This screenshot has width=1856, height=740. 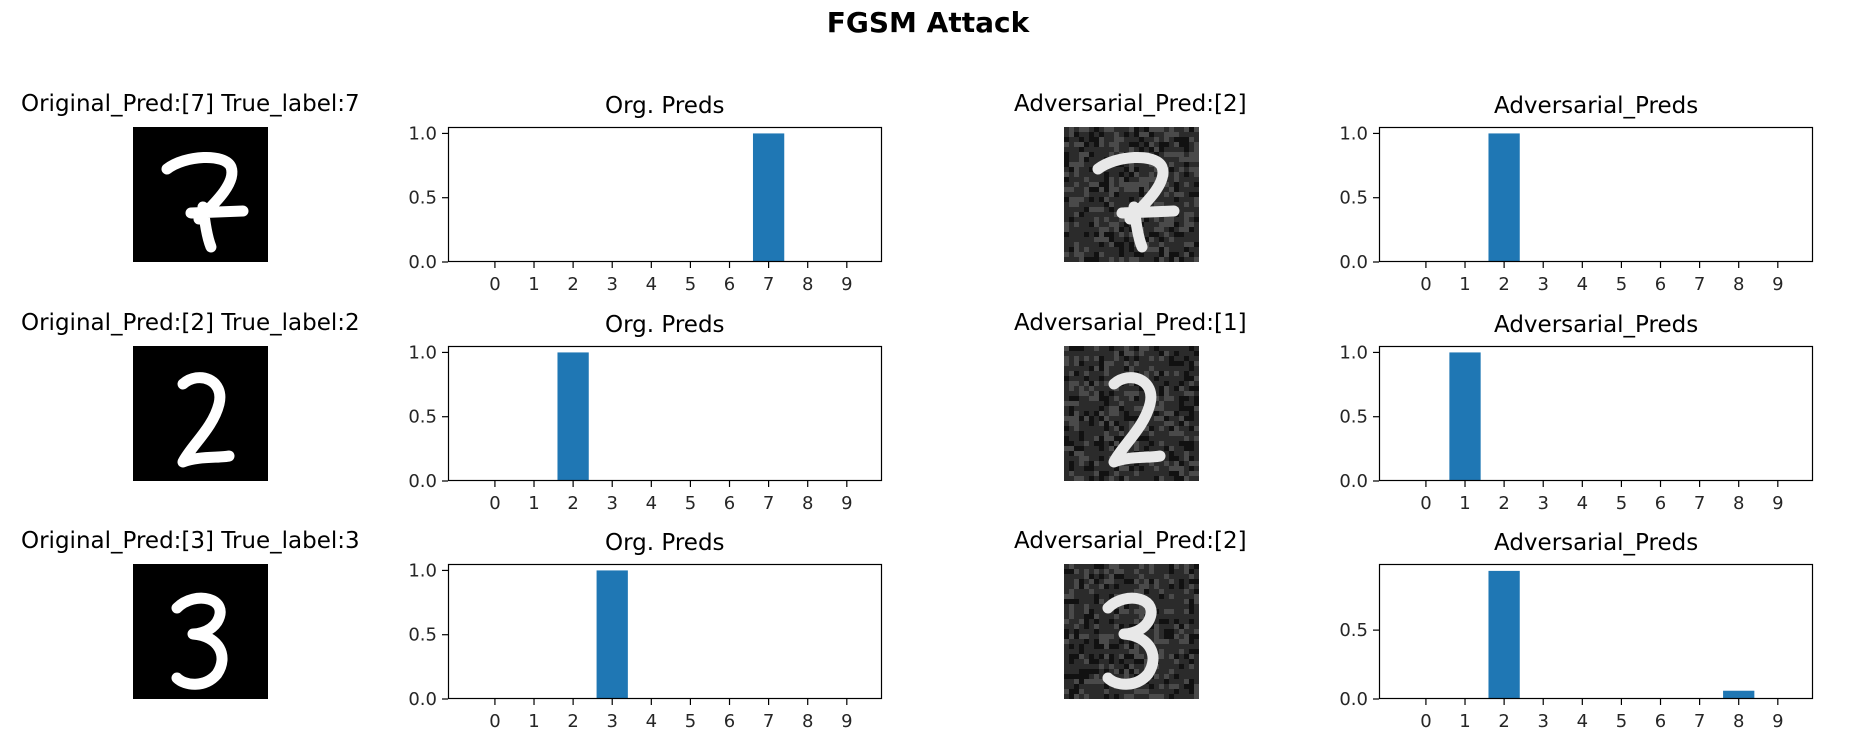 I want to click on adversarial-preds-chart: 0 1 2 3 4 5 6 7 8 9 0.0 0.5, so click(x=1576, y=647).